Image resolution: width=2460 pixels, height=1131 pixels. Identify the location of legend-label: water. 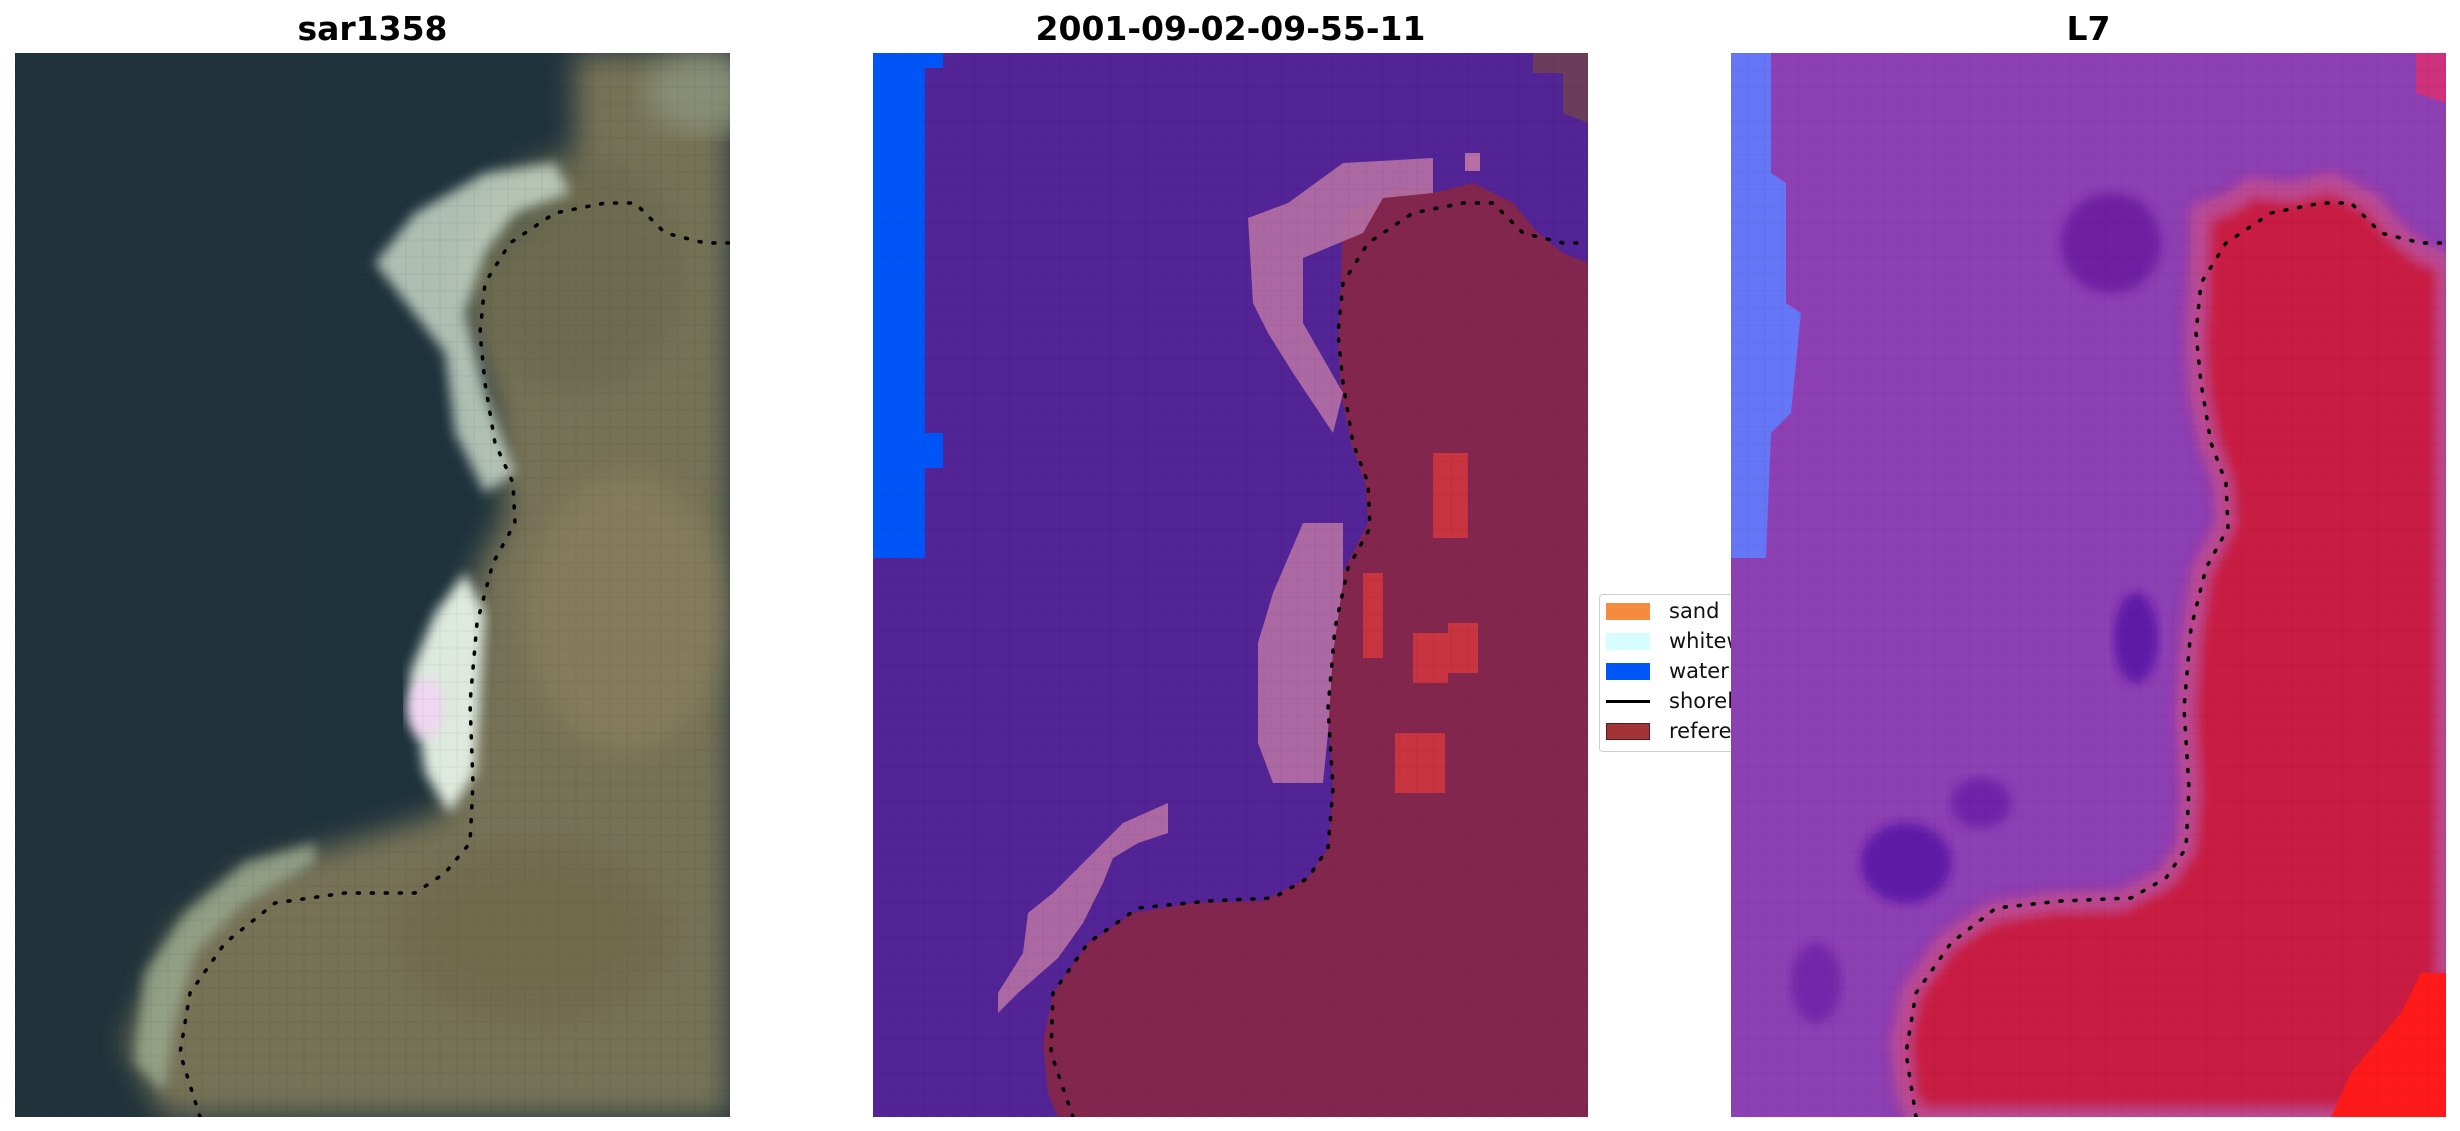
(1699, 671).